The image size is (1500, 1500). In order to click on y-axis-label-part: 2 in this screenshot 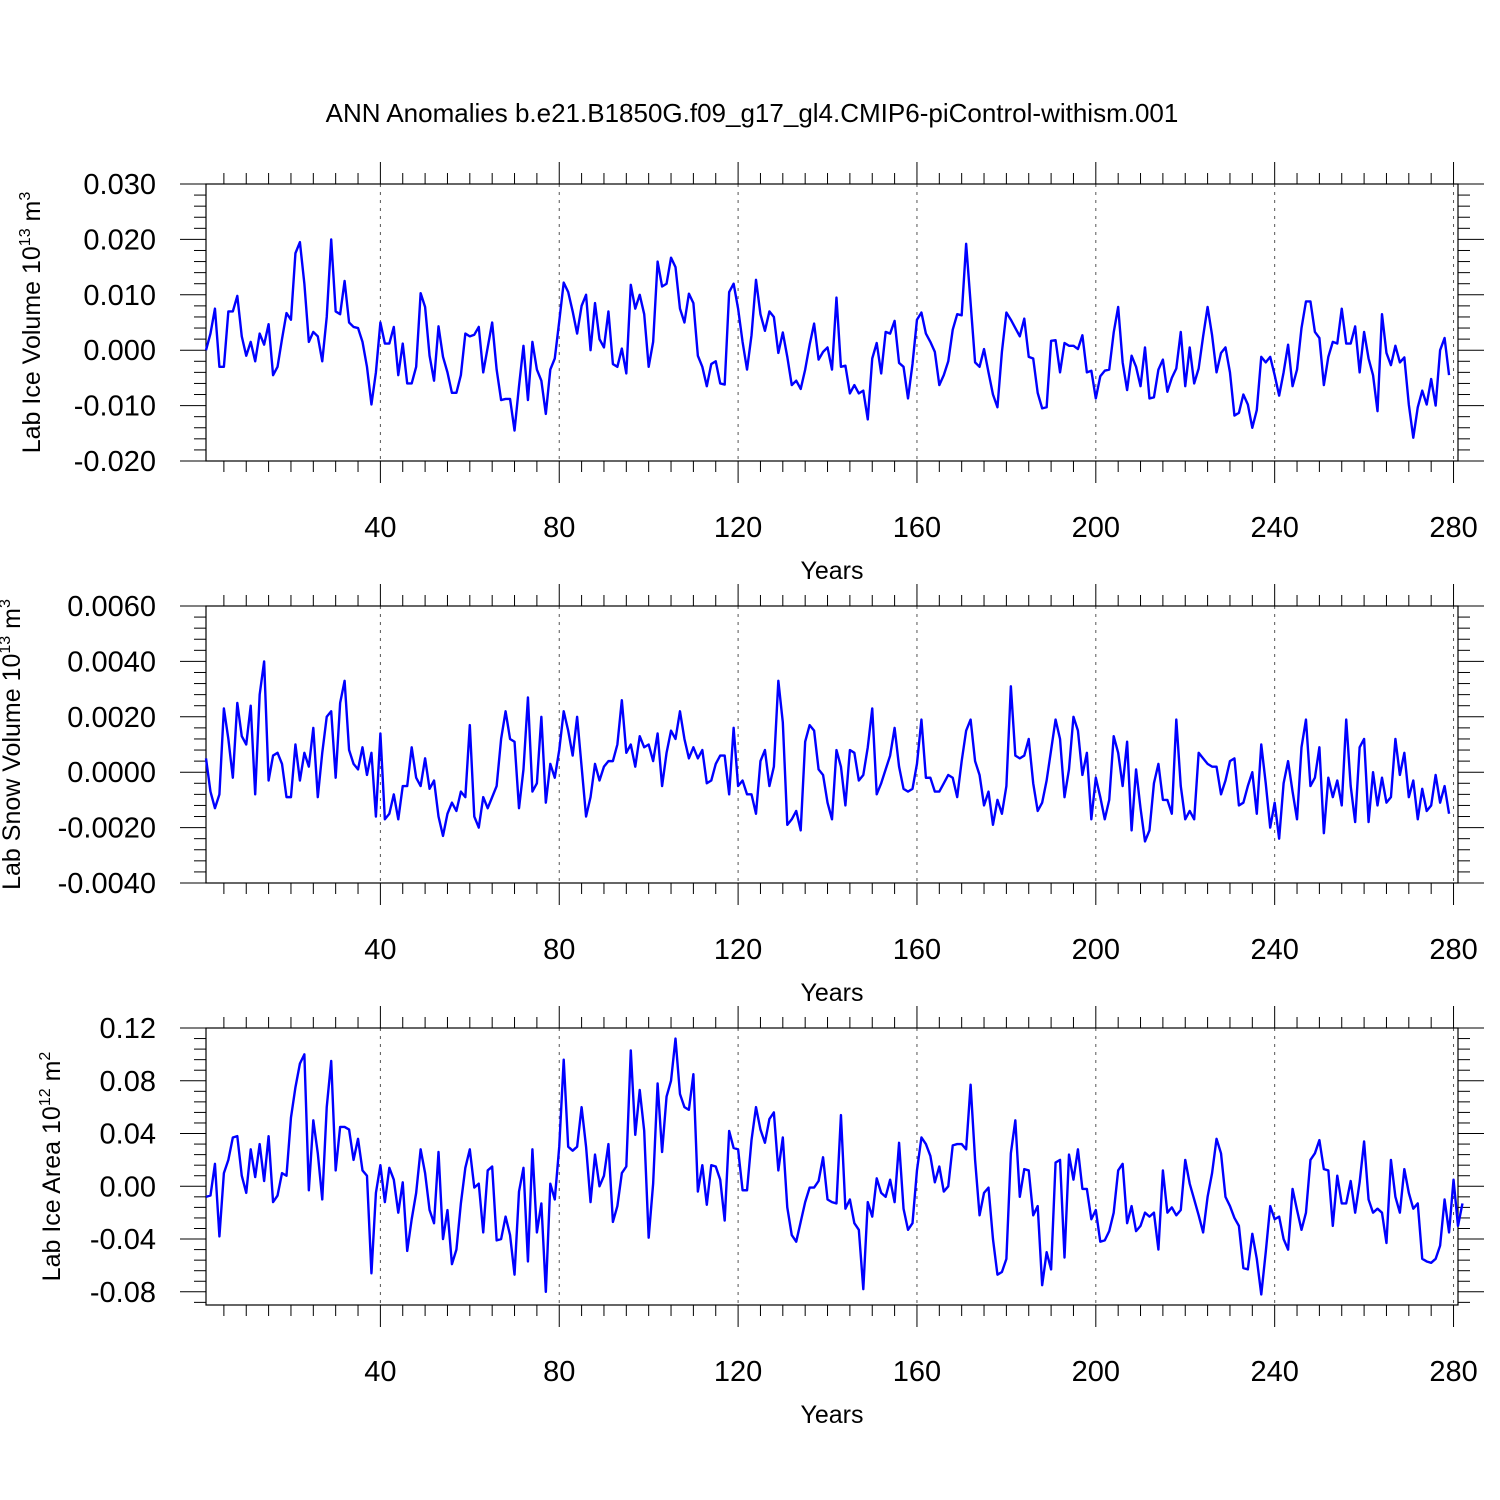, I will do `click(45, 1056)`.